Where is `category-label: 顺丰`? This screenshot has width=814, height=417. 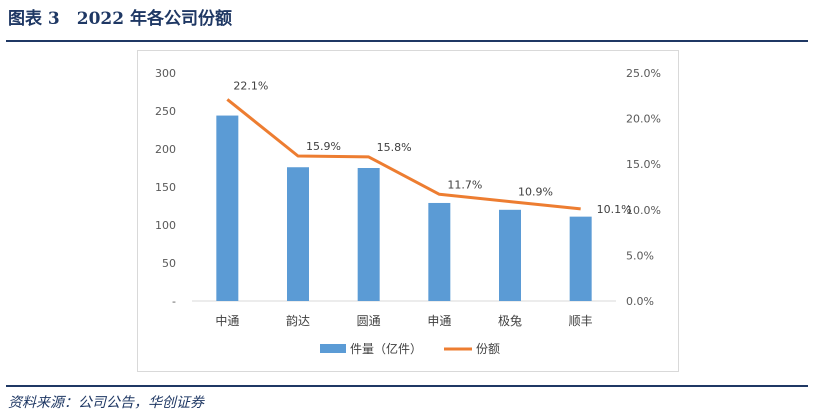 category-label: 顺丰 is located at coordinates (581, 321).